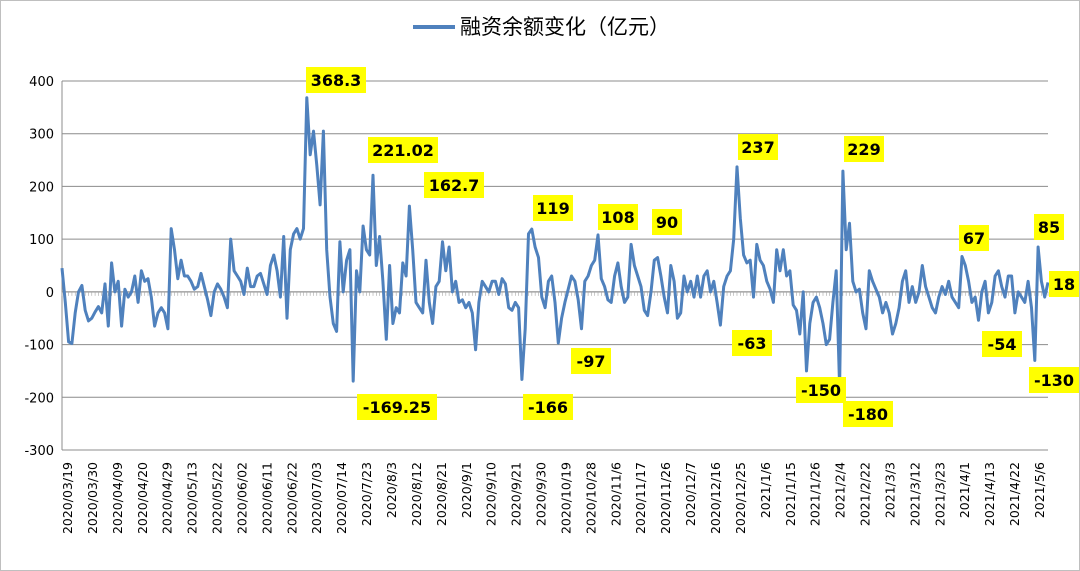 Image resolution: width=1080 pixels, height=571 pixels. What do you see at coordinates (241, 498) in the screenshot?
I see `x-tick-label: 2020/06/02` at bounding box center [241, 498].